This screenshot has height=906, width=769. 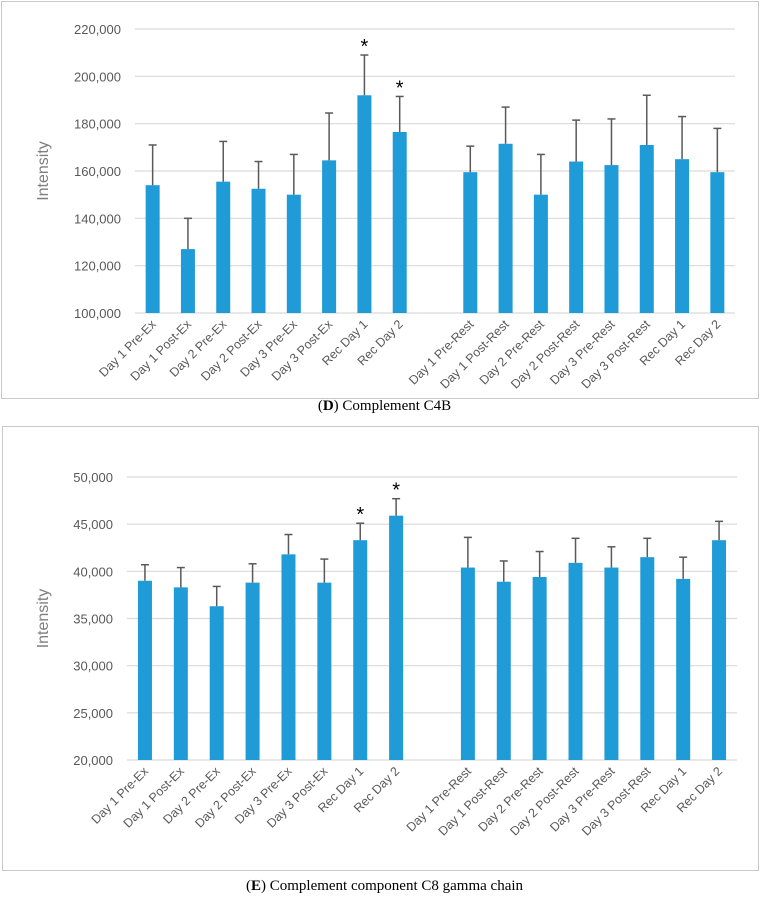 What do you see at coordinates (97, 171) in the screenshot?
I see `y-tick-label: 160,000` at bounding box center [97, 171].